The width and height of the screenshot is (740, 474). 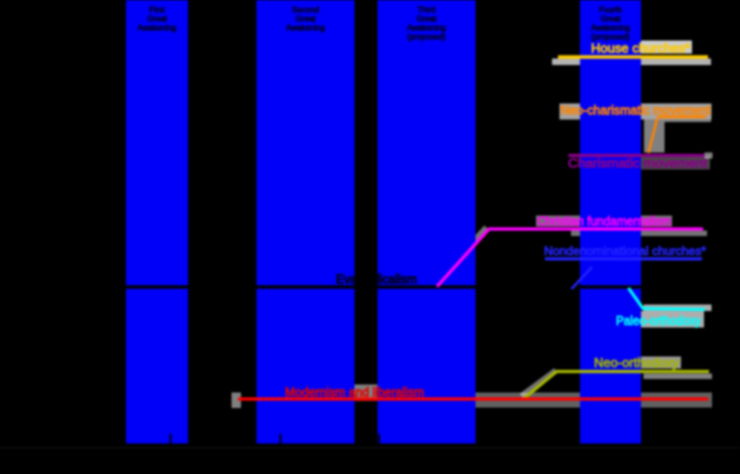 What do you see at coordinates (640, 48) in the screenshot?
I see `svg-text: House churches*` at bounding box center [640, 48].